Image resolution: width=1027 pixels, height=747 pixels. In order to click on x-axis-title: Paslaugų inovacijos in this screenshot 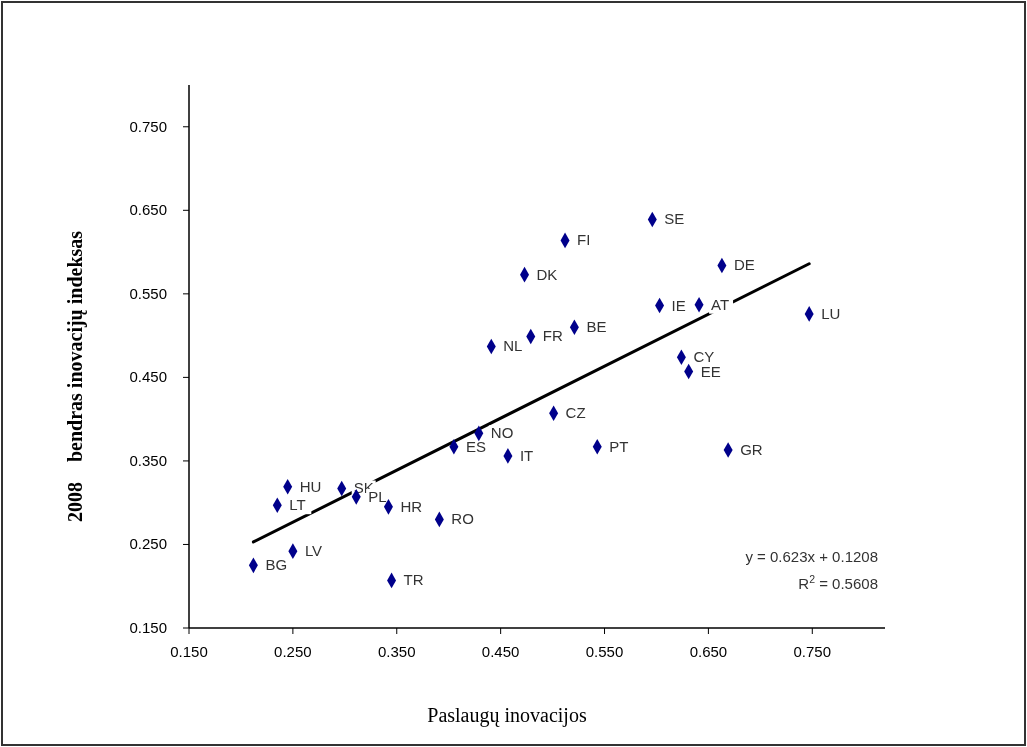, I will do `click(507, 715)`.